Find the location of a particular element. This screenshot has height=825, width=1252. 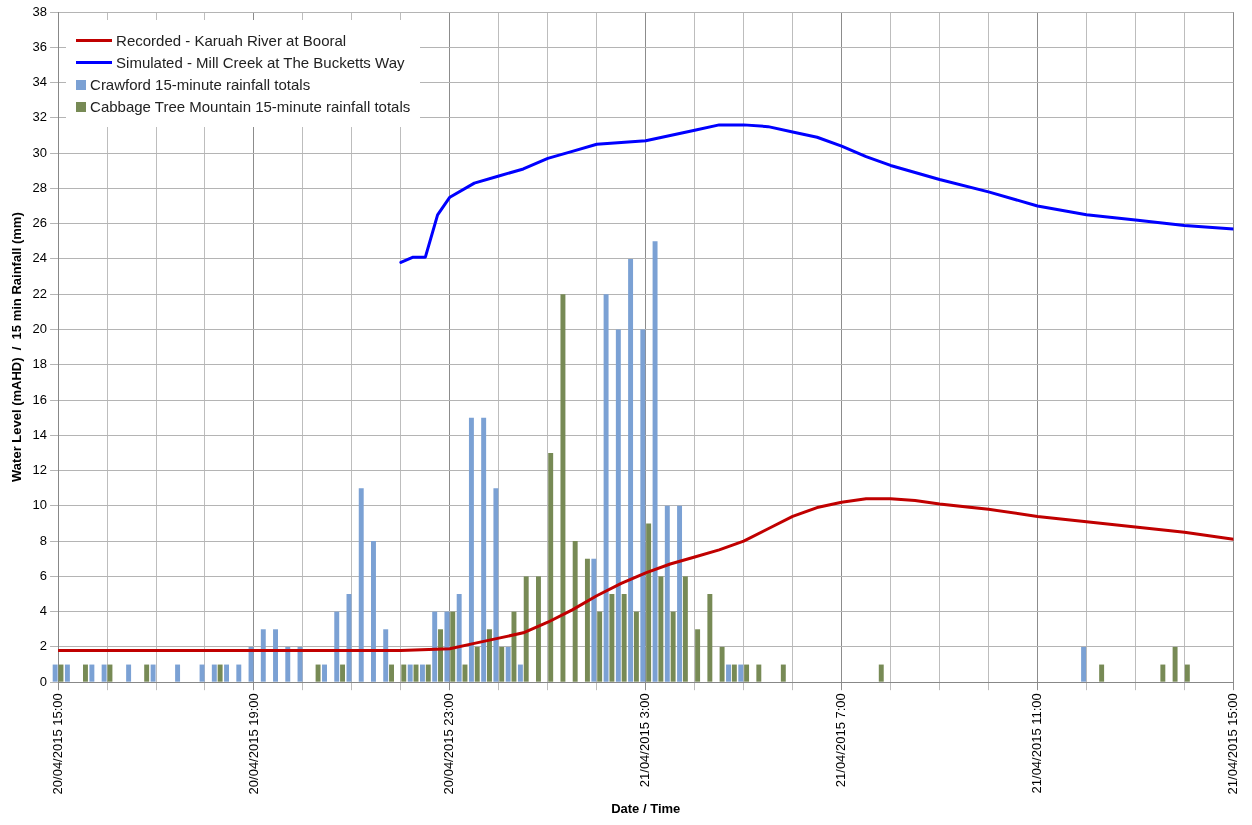

x-axis-title: Date / Time is located at coordinates (646, 808).